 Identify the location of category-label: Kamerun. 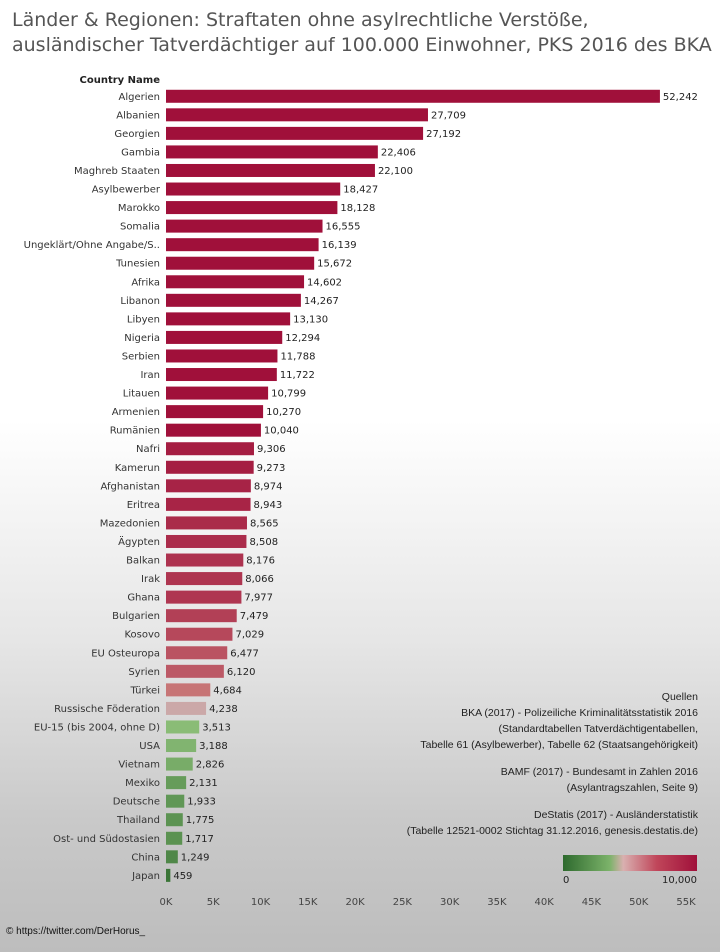
(137, 468).